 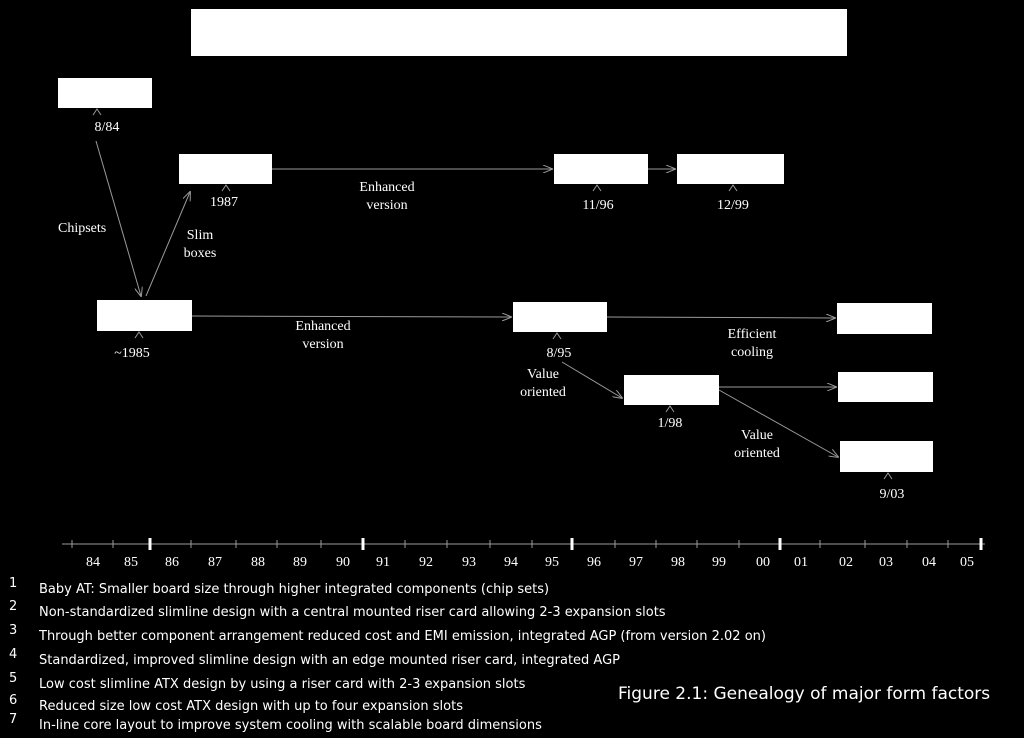 What do you see at coordinates (13, 606) in the screenshot?
I see `note-number: 2` at bounding box center [13, 606].